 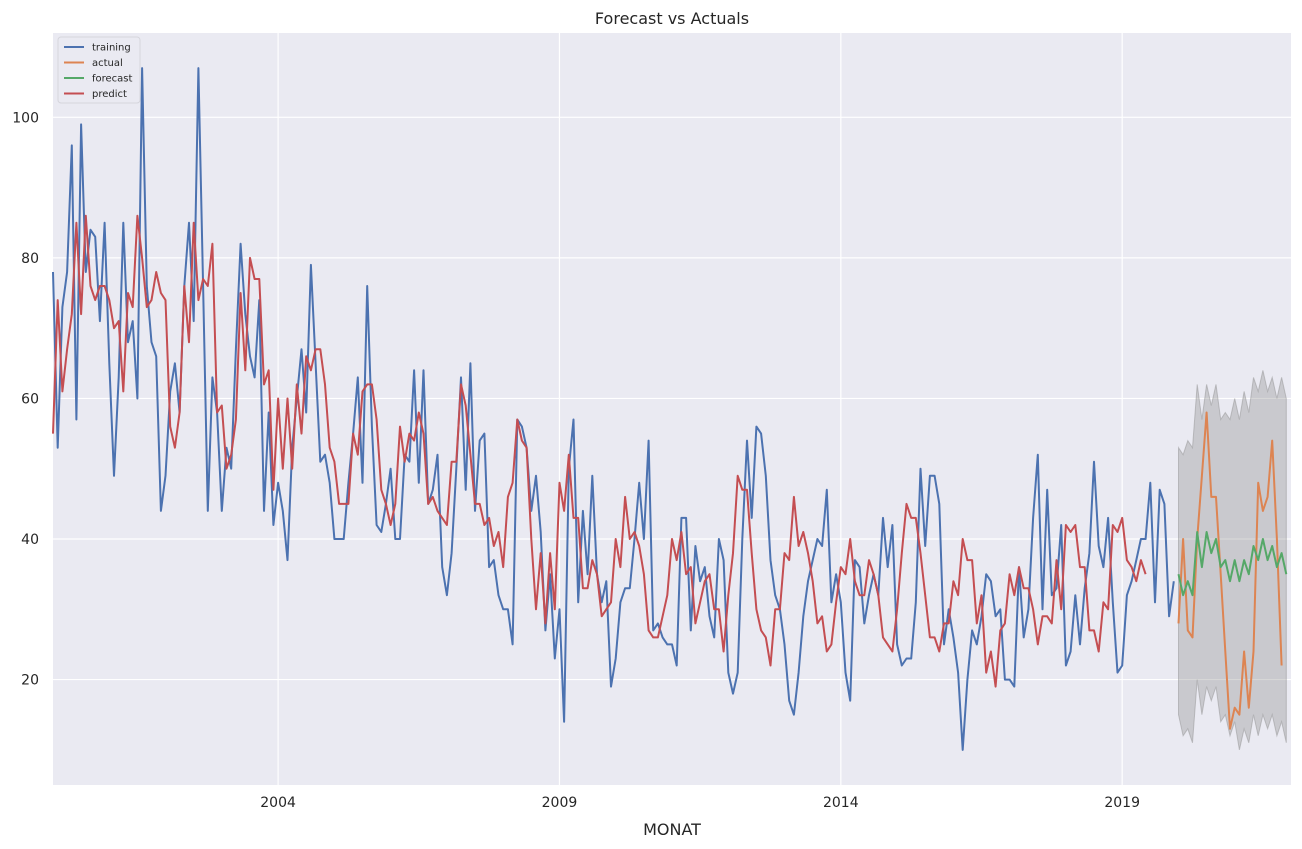 What do you see at coordinates (1232, 564) in the screenshot?
I see `series-line-forecast` at bounding box center [1232, 564].